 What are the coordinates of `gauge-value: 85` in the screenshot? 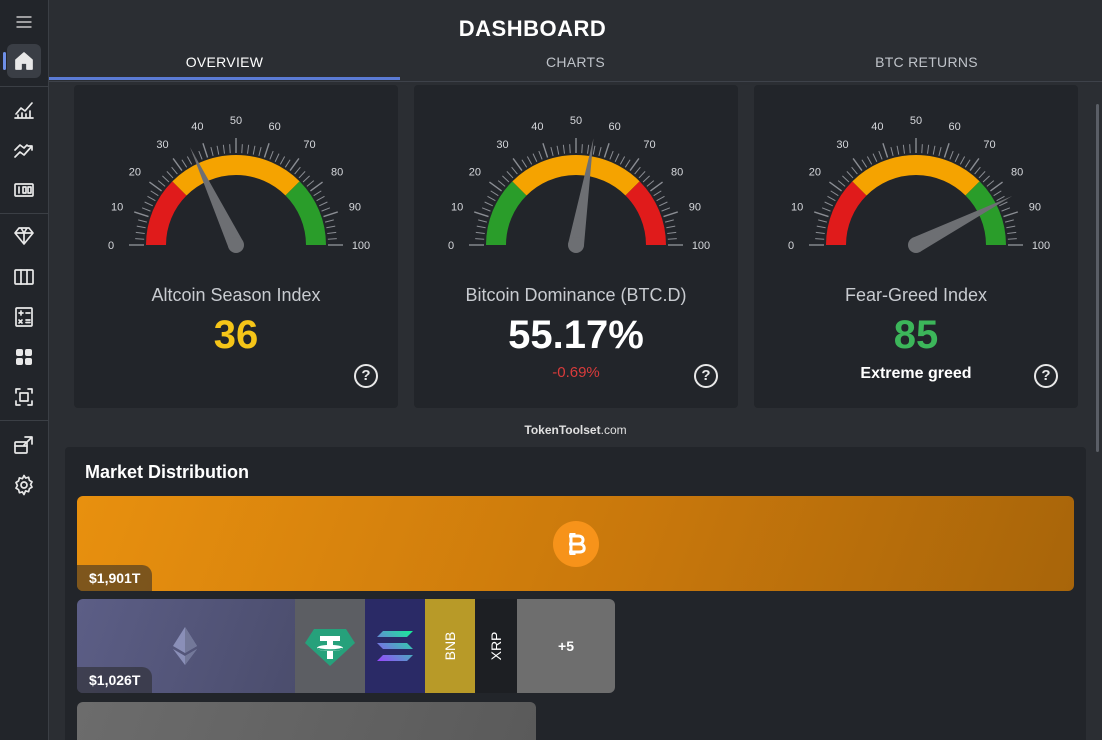 It's located at (916, 335).